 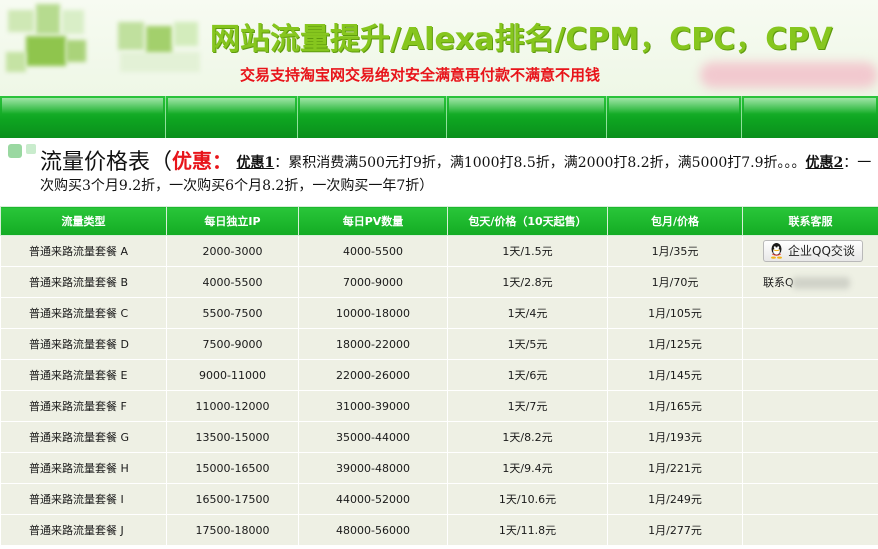 What do you see at coordinates (527, 468) in the screenshot?
I see `day-price: 1天/9.4元` at bounding box center [527, 468].